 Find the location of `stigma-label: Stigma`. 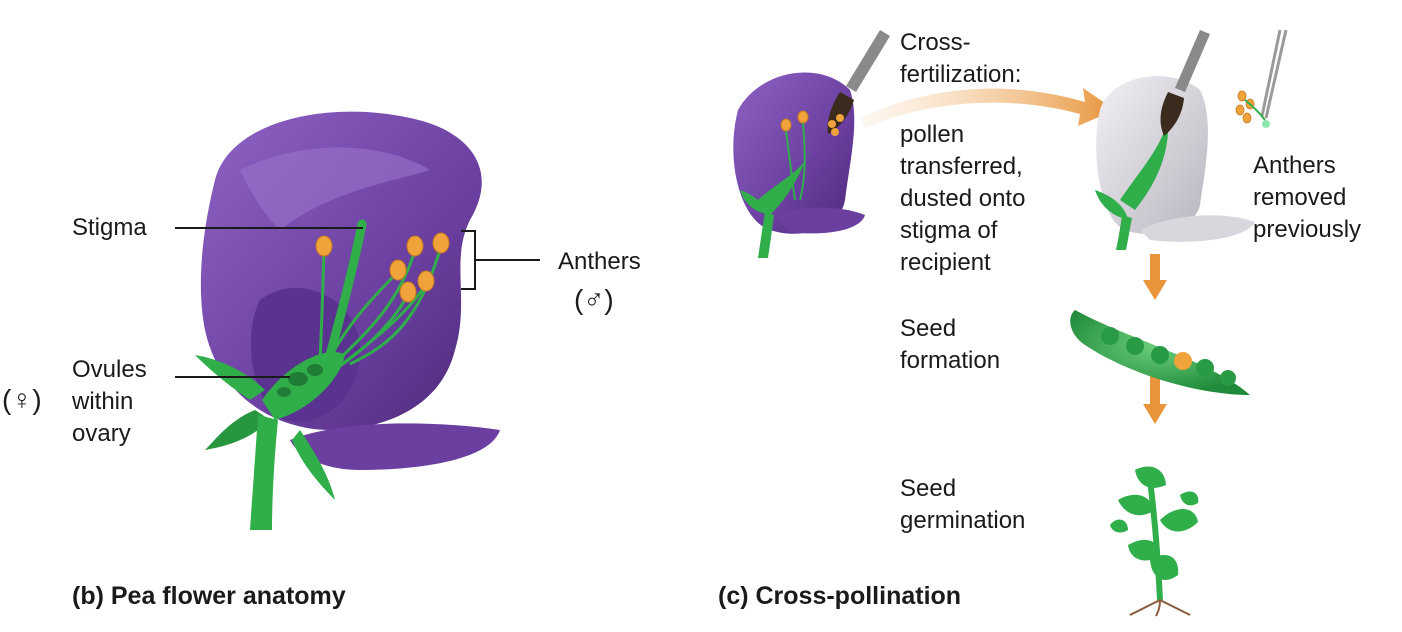

stigma-label: Stigma is located at coordinates (109, 227).